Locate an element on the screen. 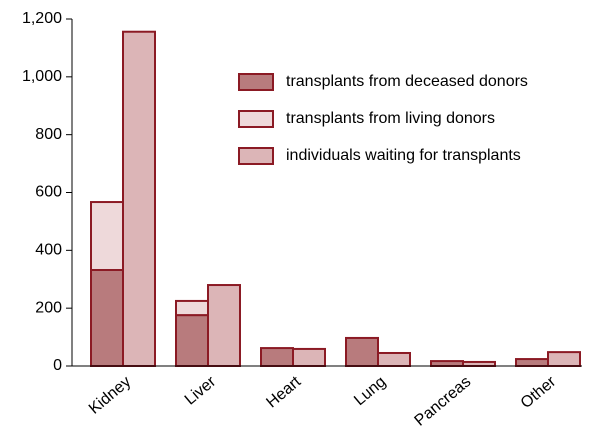 The height and width of the screenshot is (439, 595). x-tick-label: Kidney is located at coordinates (110, 395).